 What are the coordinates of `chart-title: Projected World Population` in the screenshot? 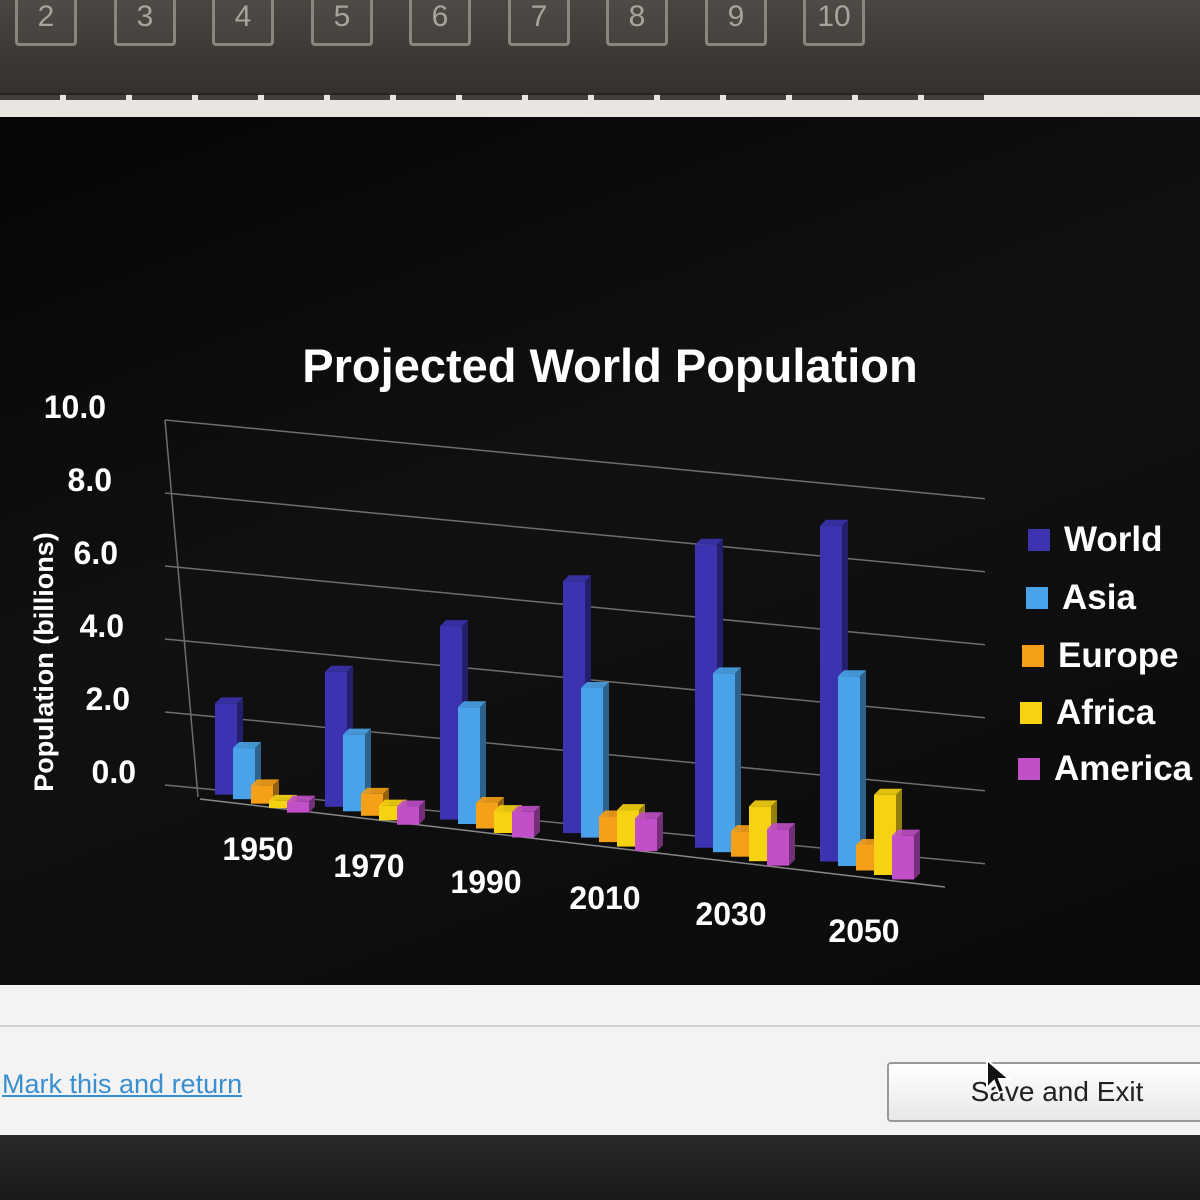 It's located at (609, 365).